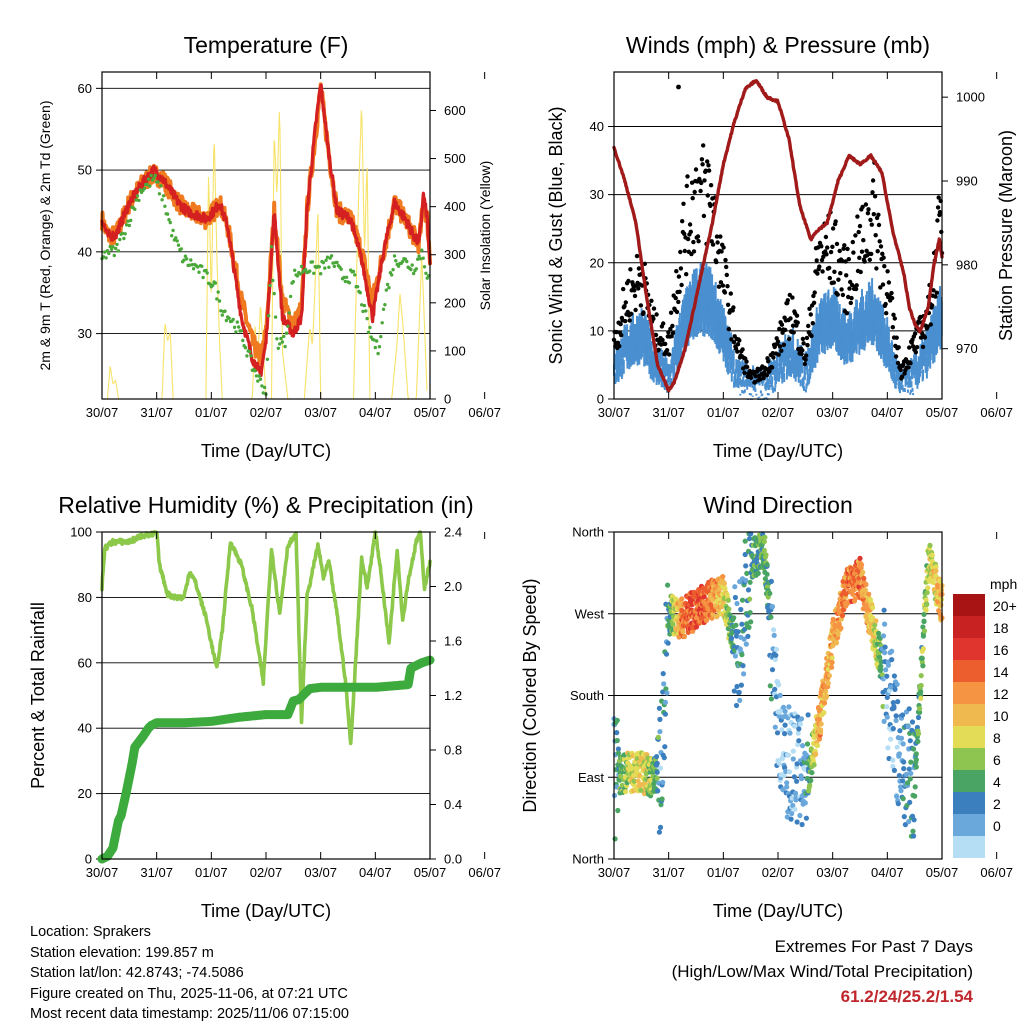  Describe the element at coordinates (778, 451) in the screenshot. I see `wind-xlabel: Time (Day/UTC)` at that location.